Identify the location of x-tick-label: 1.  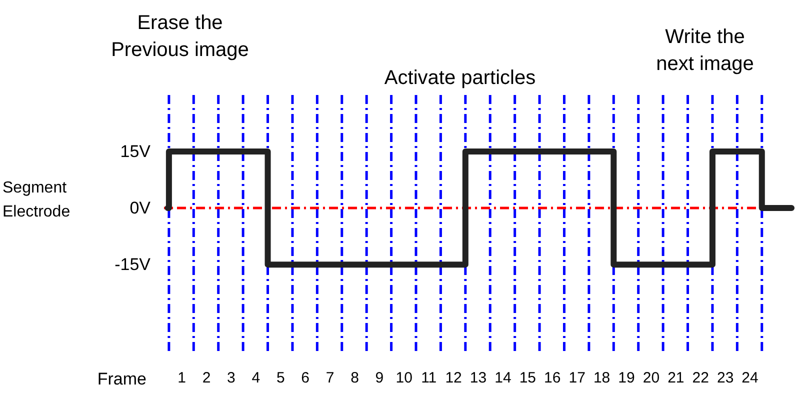
(182, 378).